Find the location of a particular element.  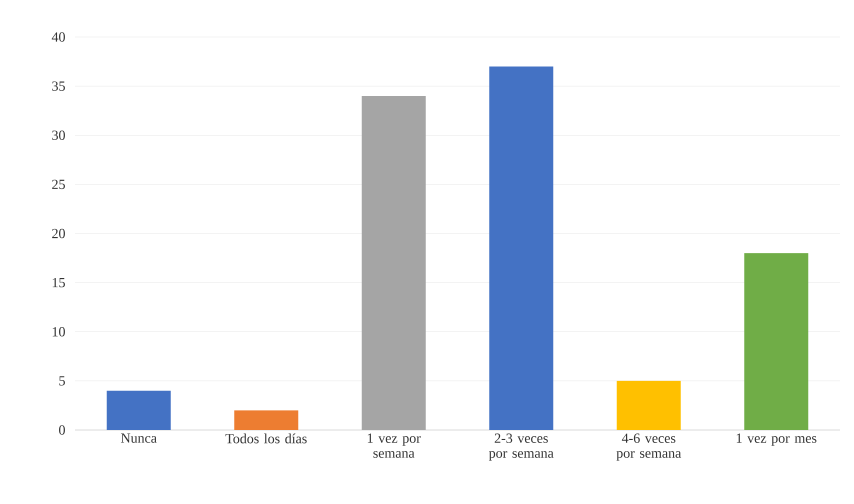

x-tick-label: 2-3 veces por semana is located at coordinates (521, 447).